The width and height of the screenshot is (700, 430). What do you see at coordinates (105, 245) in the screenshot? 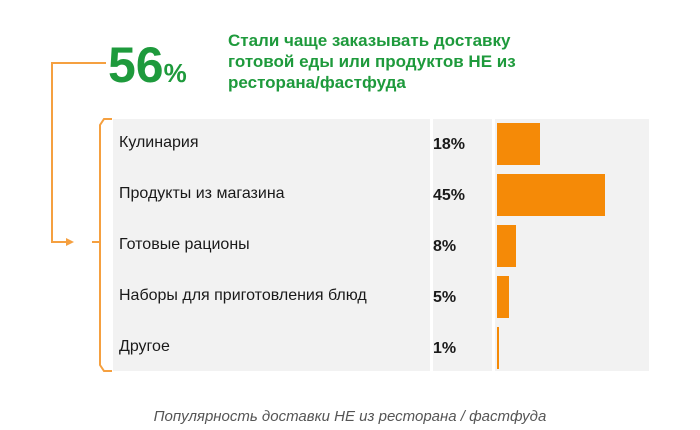
I see `table-bracket` at bounding box center [105, 245].